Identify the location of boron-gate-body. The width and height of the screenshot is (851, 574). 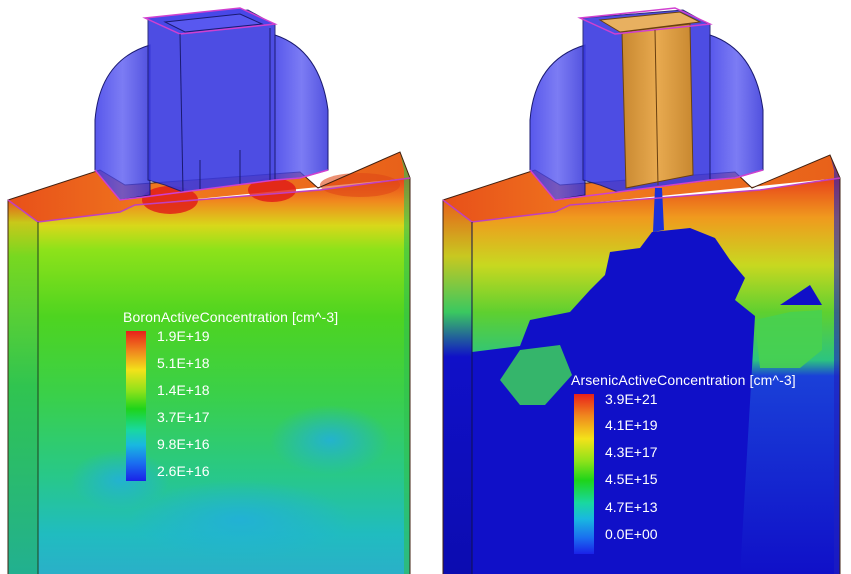
(211, 101).